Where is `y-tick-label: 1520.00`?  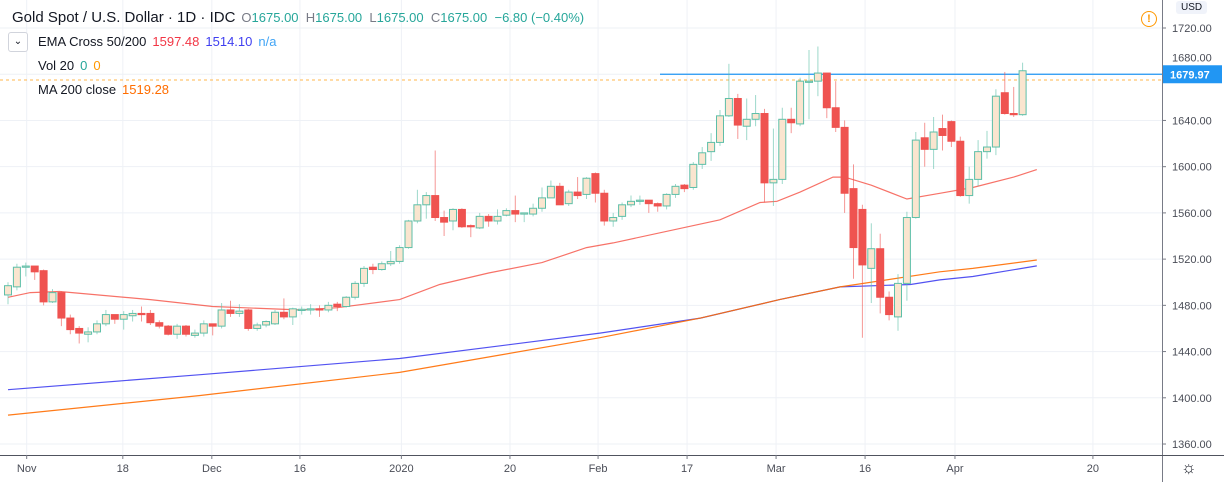
y-tick-label: 1520.00 is located at coordinates (1192, 260).